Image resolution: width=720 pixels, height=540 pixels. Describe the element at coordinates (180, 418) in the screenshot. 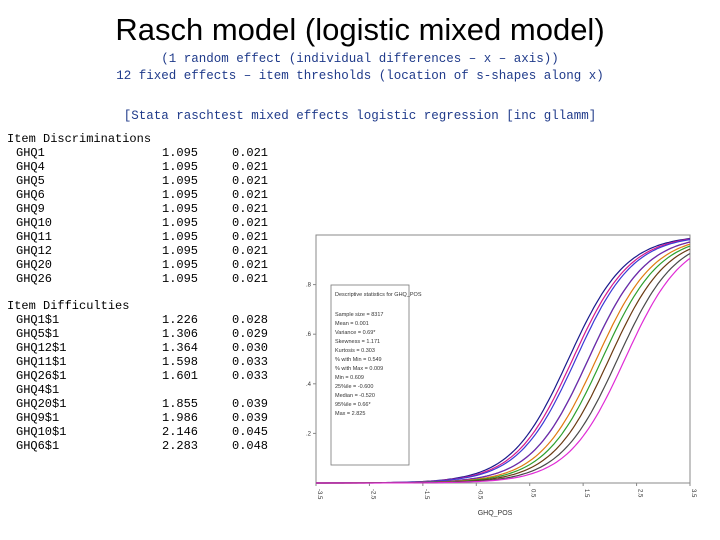

I see `estimate-value: 1.986` at that location.